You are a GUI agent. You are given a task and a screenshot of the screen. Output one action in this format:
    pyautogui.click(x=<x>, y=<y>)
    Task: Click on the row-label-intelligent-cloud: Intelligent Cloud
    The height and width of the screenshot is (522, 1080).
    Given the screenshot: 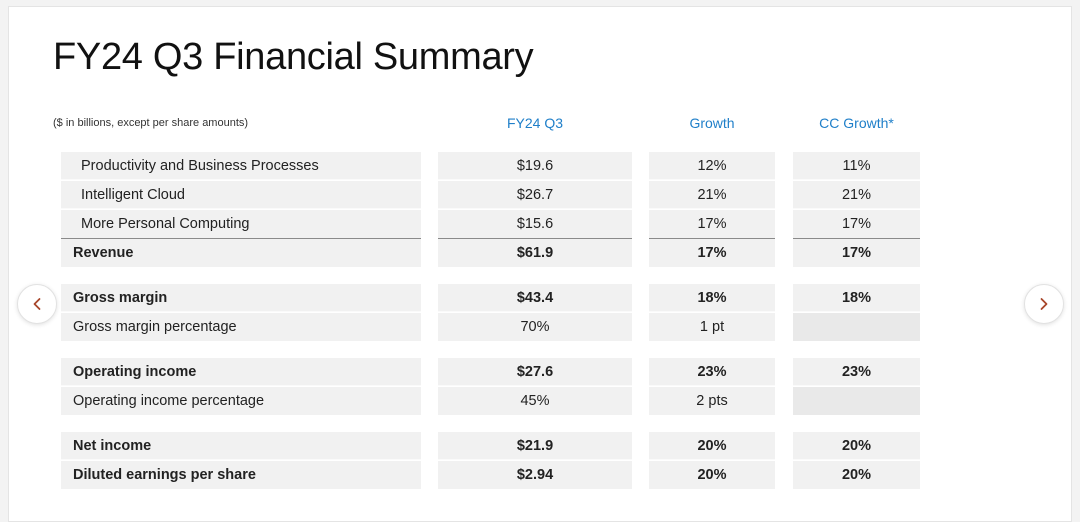 What is the action you would take?
    pyautogui.click(x=241, y=195)
    